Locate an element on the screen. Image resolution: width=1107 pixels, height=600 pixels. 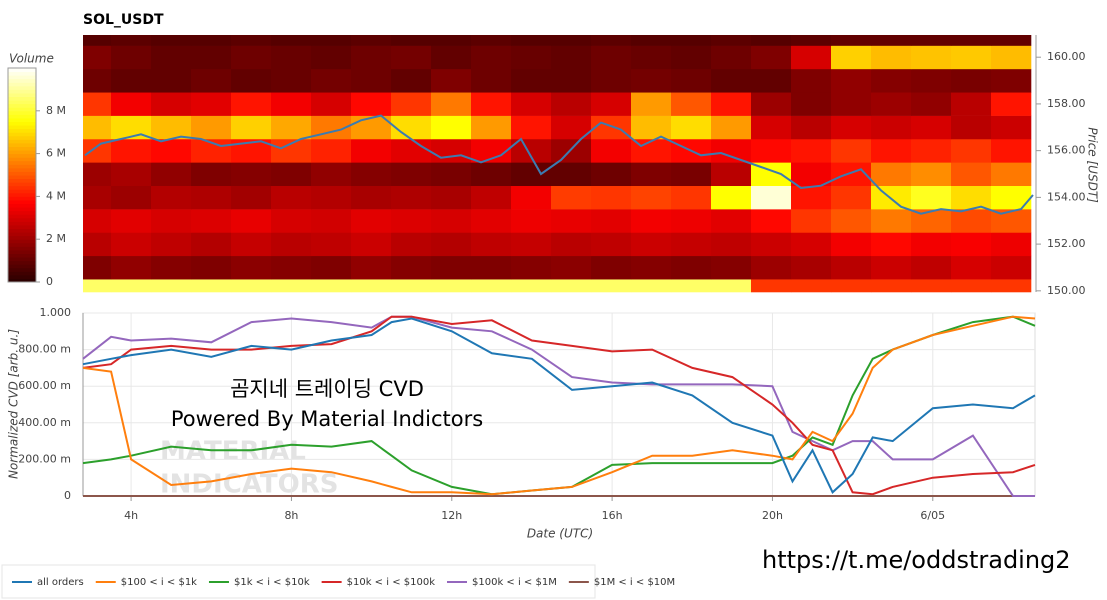
x-tick-label: 20h is located at coordinates (772, 515).